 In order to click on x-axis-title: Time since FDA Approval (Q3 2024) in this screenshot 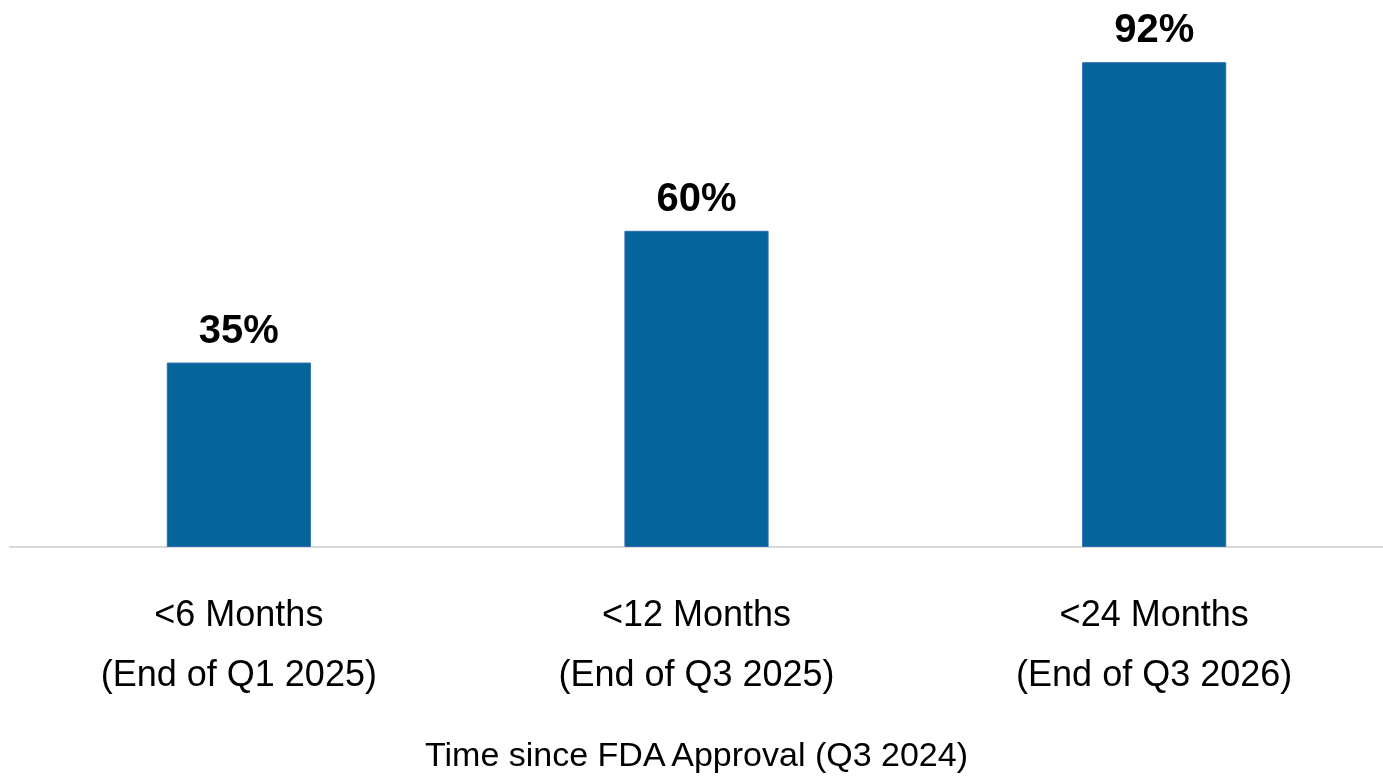, I will do `click(696, 754)`.